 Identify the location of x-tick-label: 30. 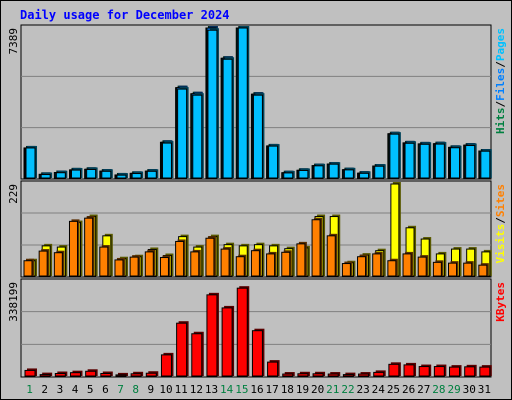
(469, 389).